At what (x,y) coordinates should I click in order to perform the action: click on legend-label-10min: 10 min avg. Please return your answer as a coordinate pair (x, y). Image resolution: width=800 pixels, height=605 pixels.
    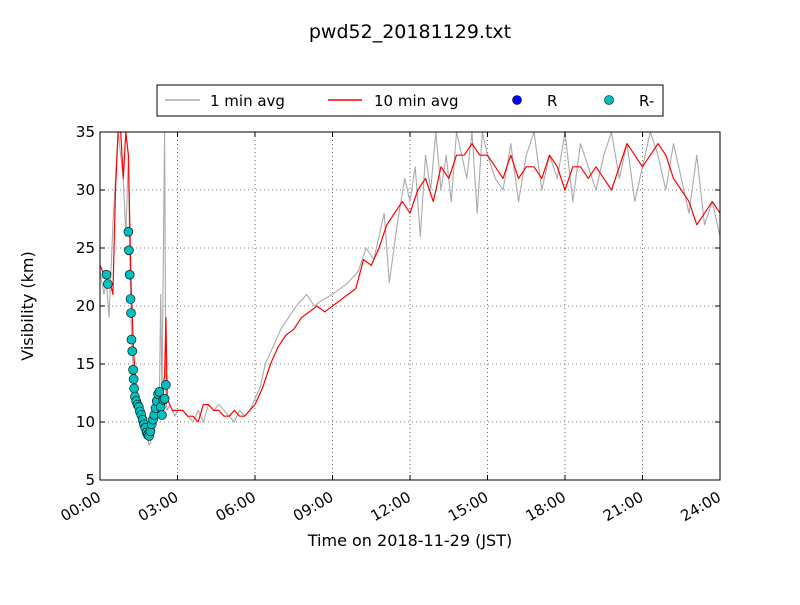
    Looking at the image, I should click on (416, 101).